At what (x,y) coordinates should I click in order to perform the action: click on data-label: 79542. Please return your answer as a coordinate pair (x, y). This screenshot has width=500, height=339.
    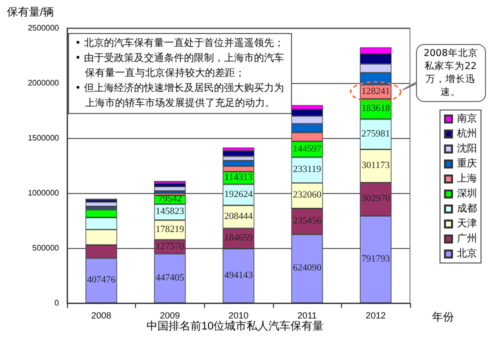
    Looking at the image, I should click on (170, 199).